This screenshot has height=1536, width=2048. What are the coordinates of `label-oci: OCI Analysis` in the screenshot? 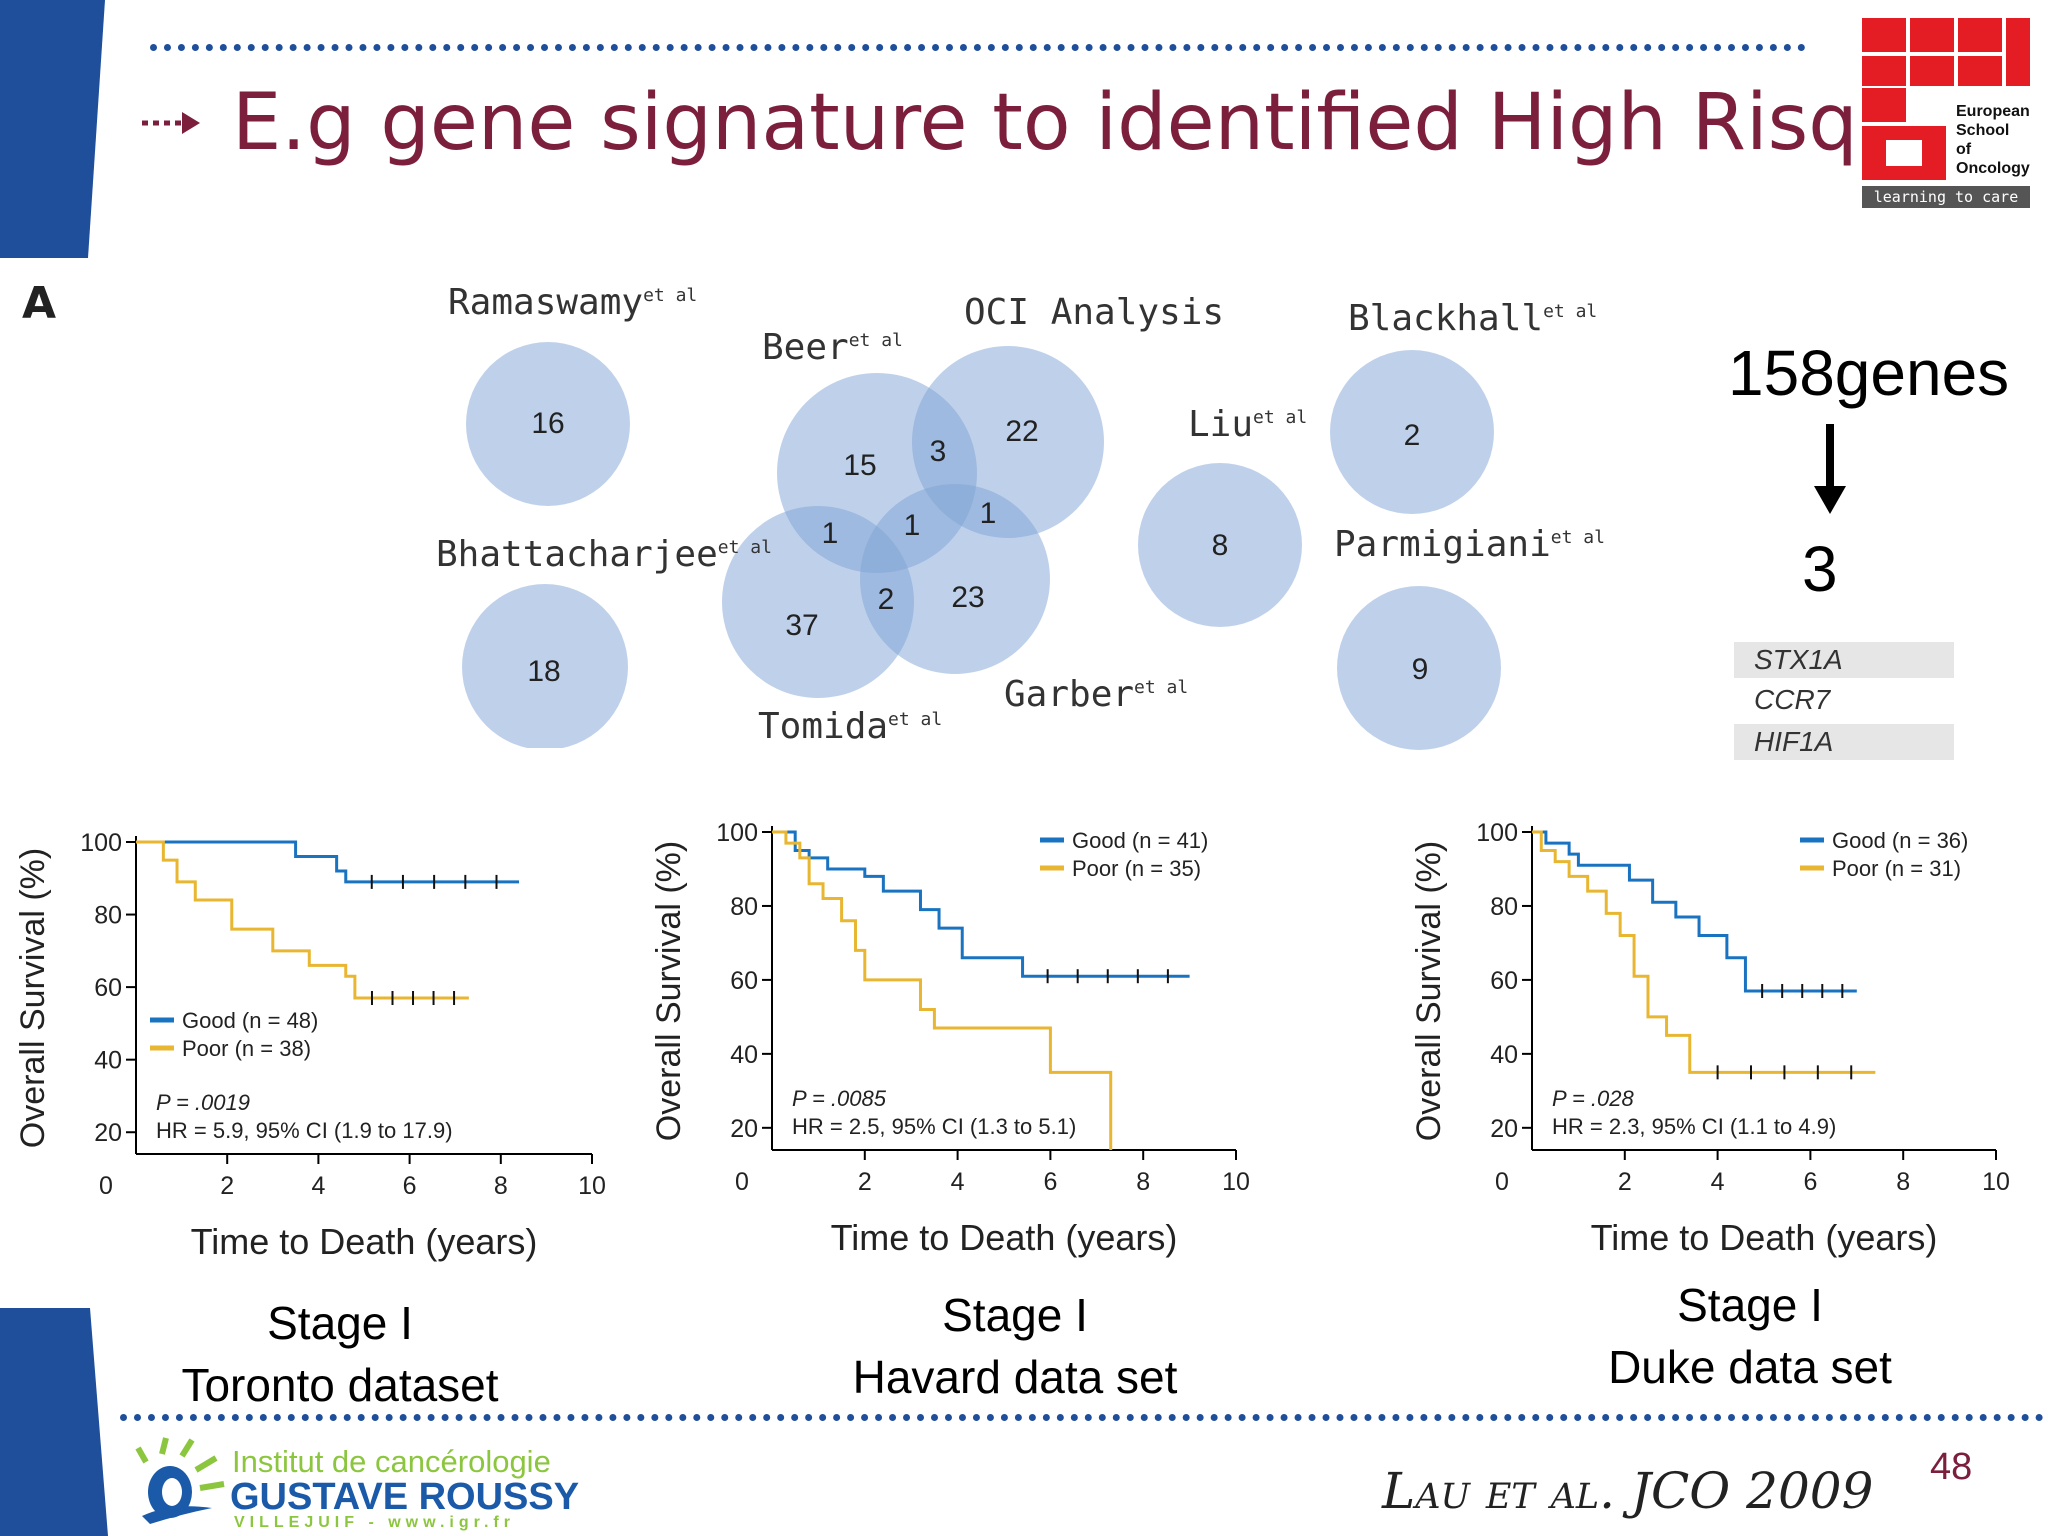 It's located at (1094, 312).